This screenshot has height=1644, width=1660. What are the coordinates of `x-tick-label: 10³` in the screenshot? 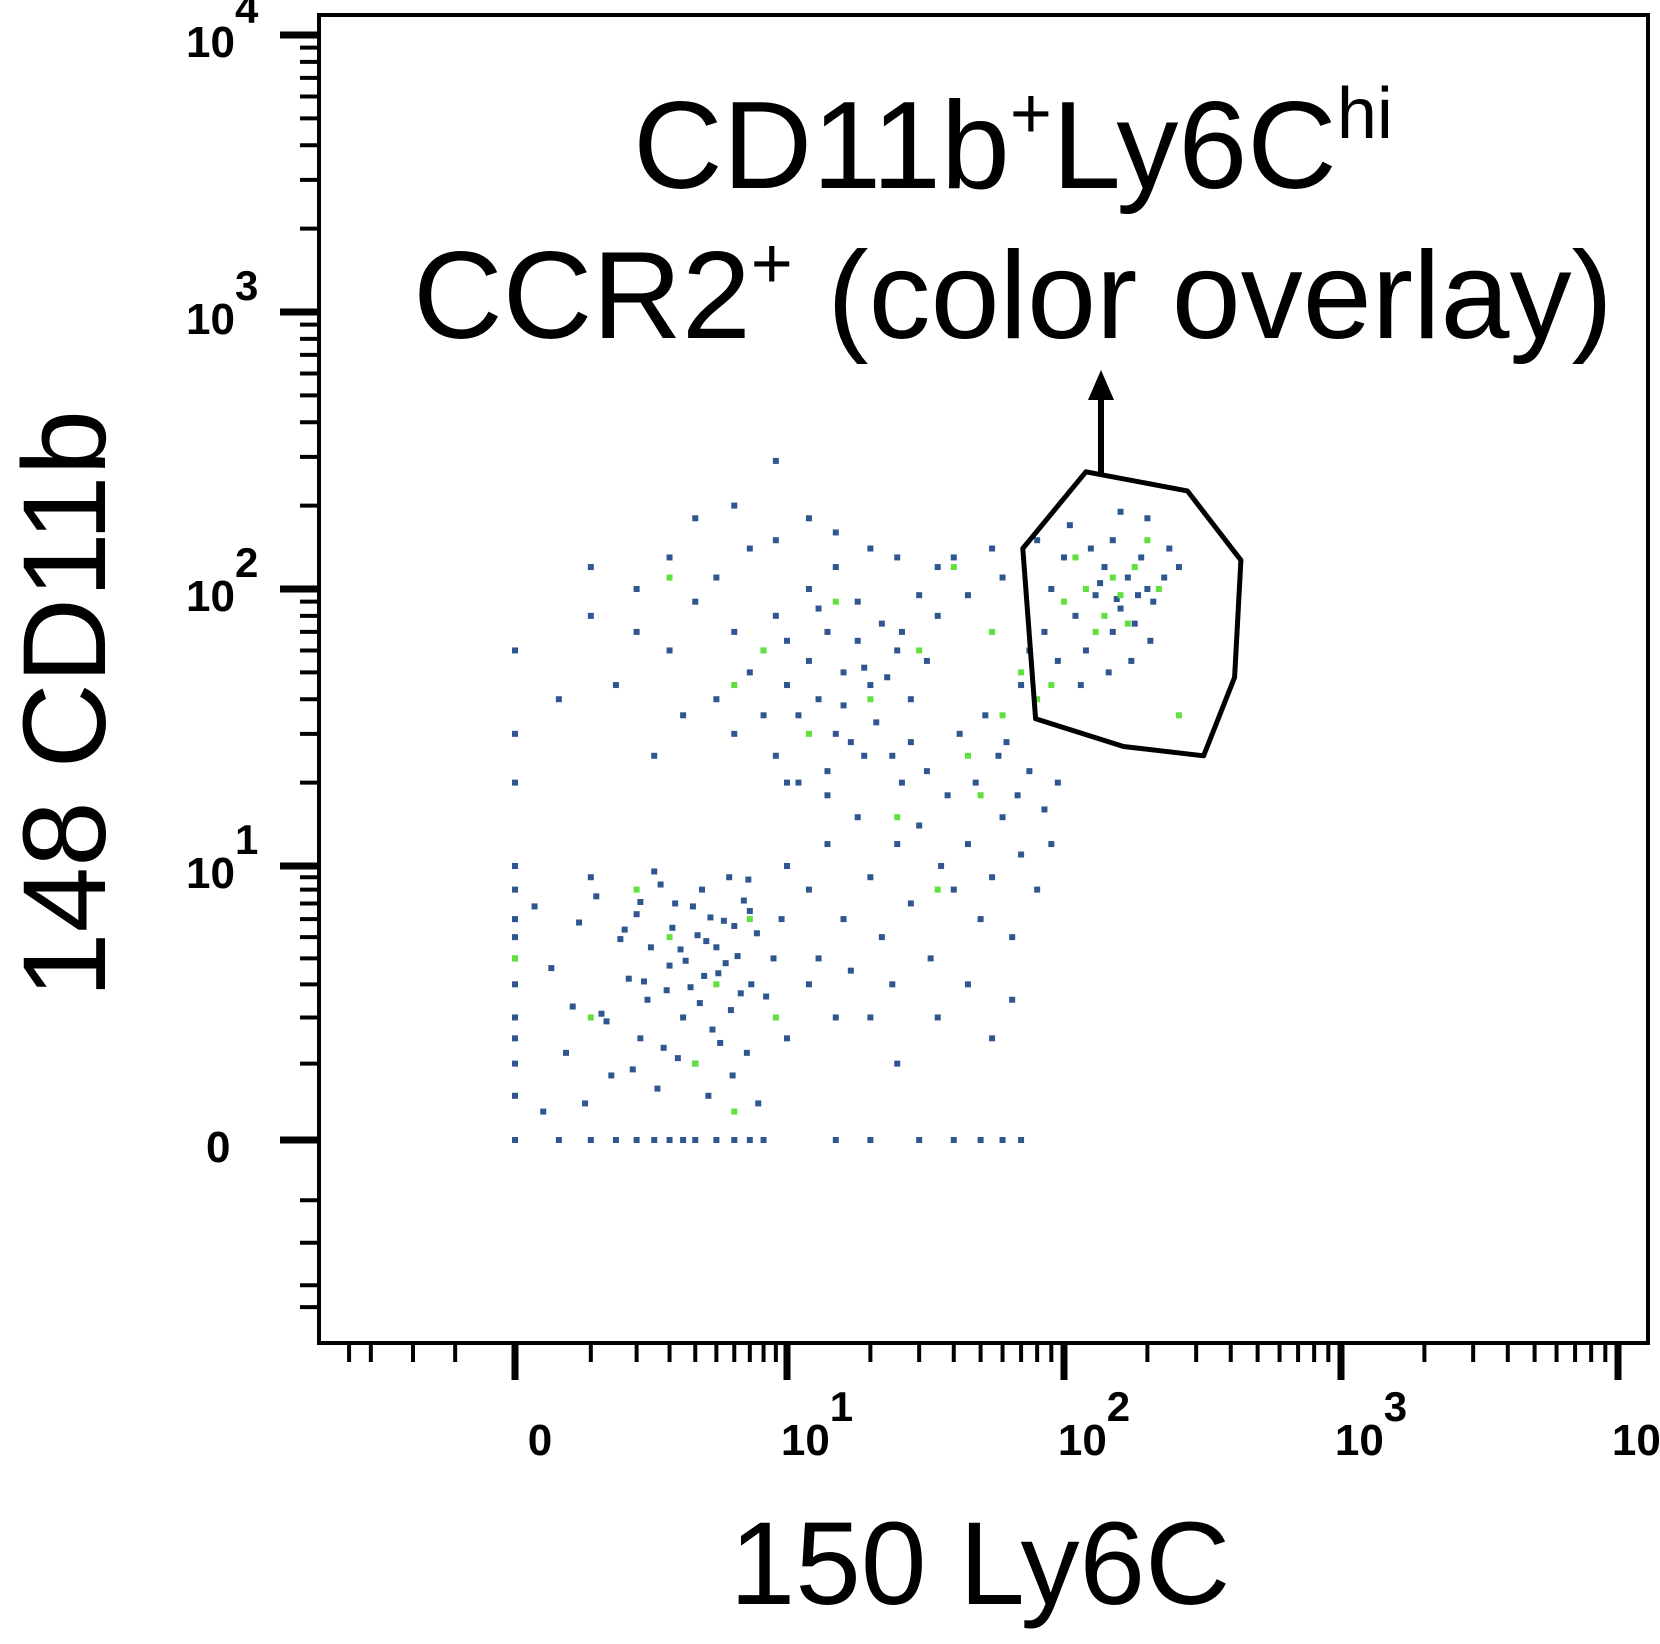 It's located at (1371, 1424).